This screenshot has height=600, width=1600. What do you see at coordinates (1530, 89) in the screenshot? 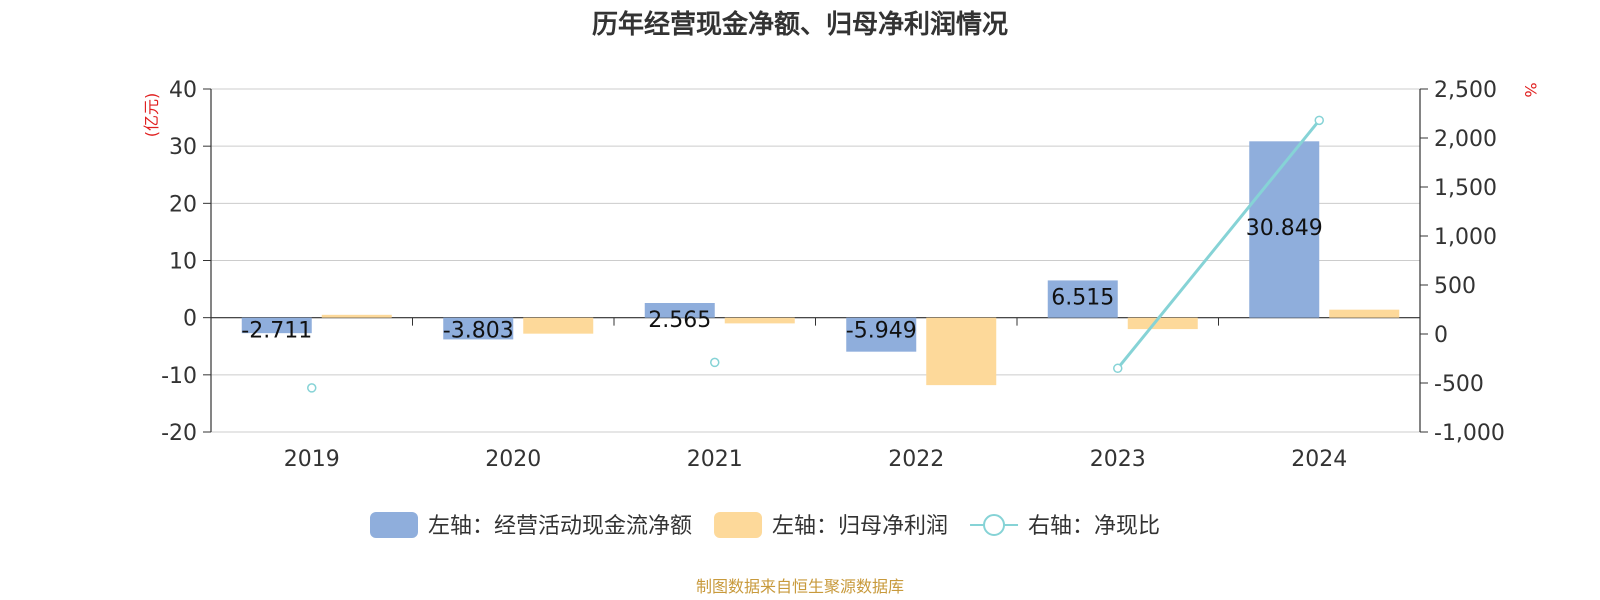
I see `right-axis-unit: %` at bounding box center [1530, 89].